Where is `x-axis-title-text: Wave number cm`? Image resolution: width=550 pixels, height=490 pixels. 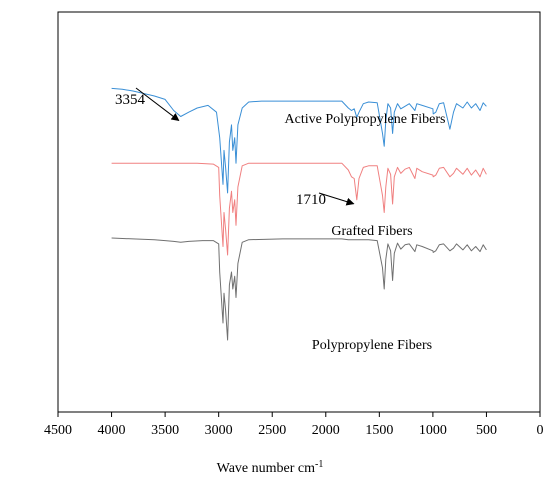
x-axis-title-text: Wave number cm is located at coordinates (266, 468).